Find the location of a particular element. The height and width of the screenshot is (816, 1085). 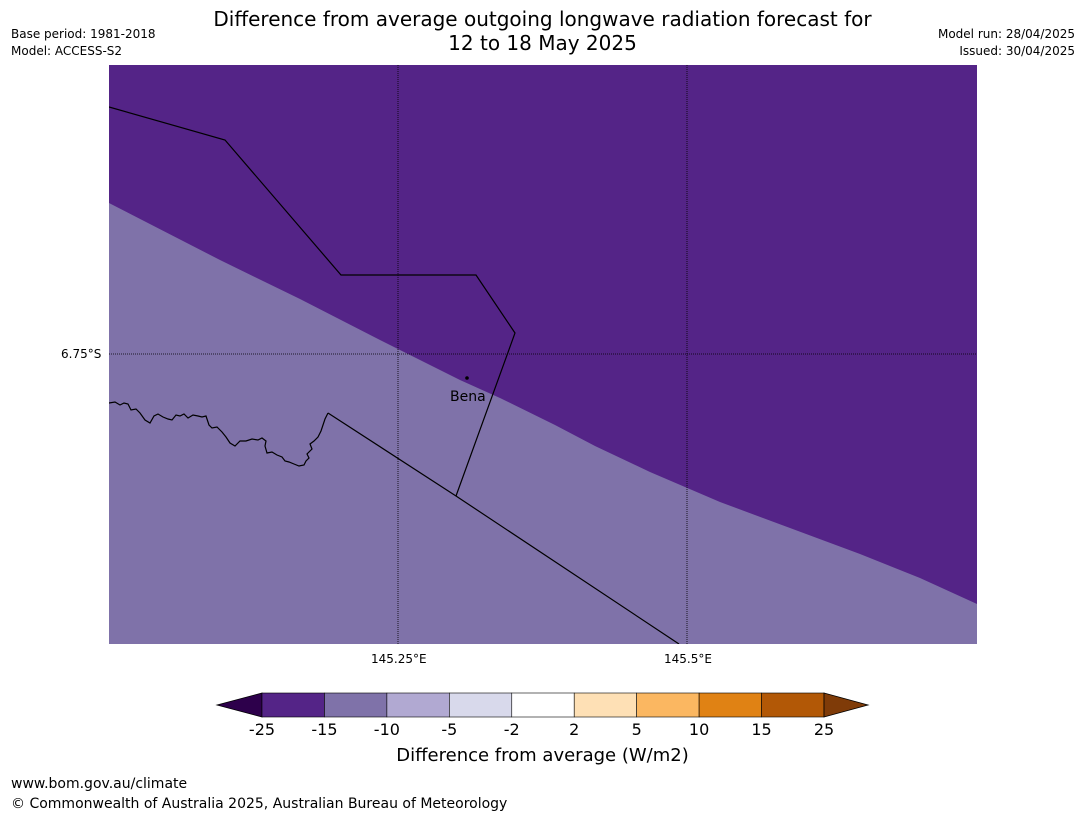

colorbar-tick-label: 5 is located at coordinates (636, 729).